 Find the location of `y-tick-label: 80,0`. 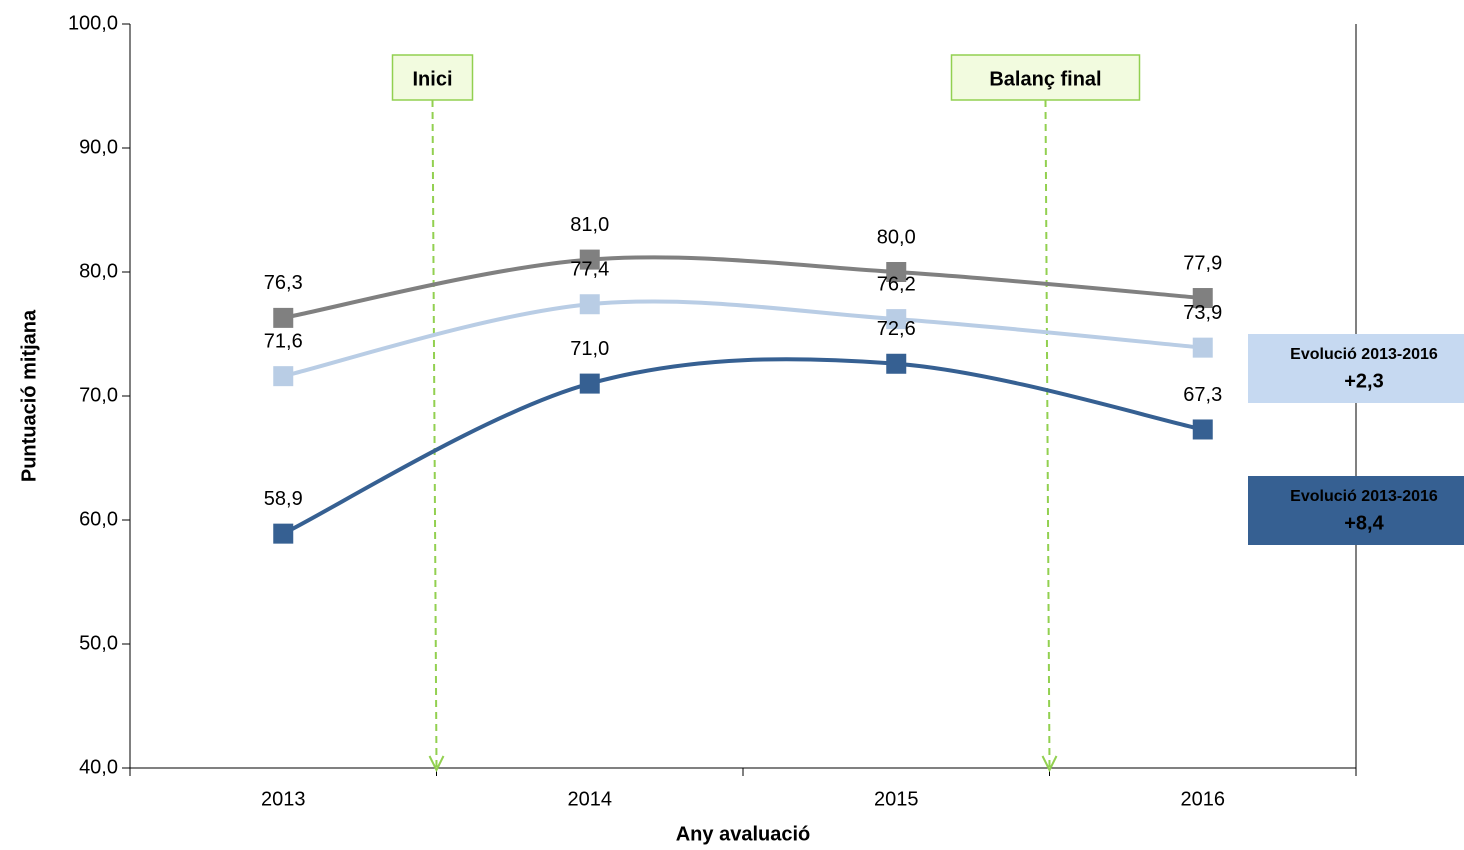

y-tick-label: 80,0 is located at coordinates (98, 271).